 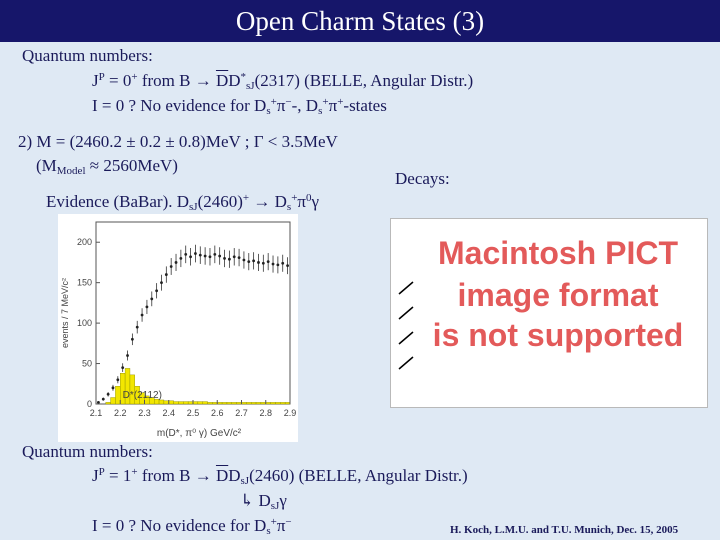 I want to click on iso-mid: -, D, so click(x=305, y=105).